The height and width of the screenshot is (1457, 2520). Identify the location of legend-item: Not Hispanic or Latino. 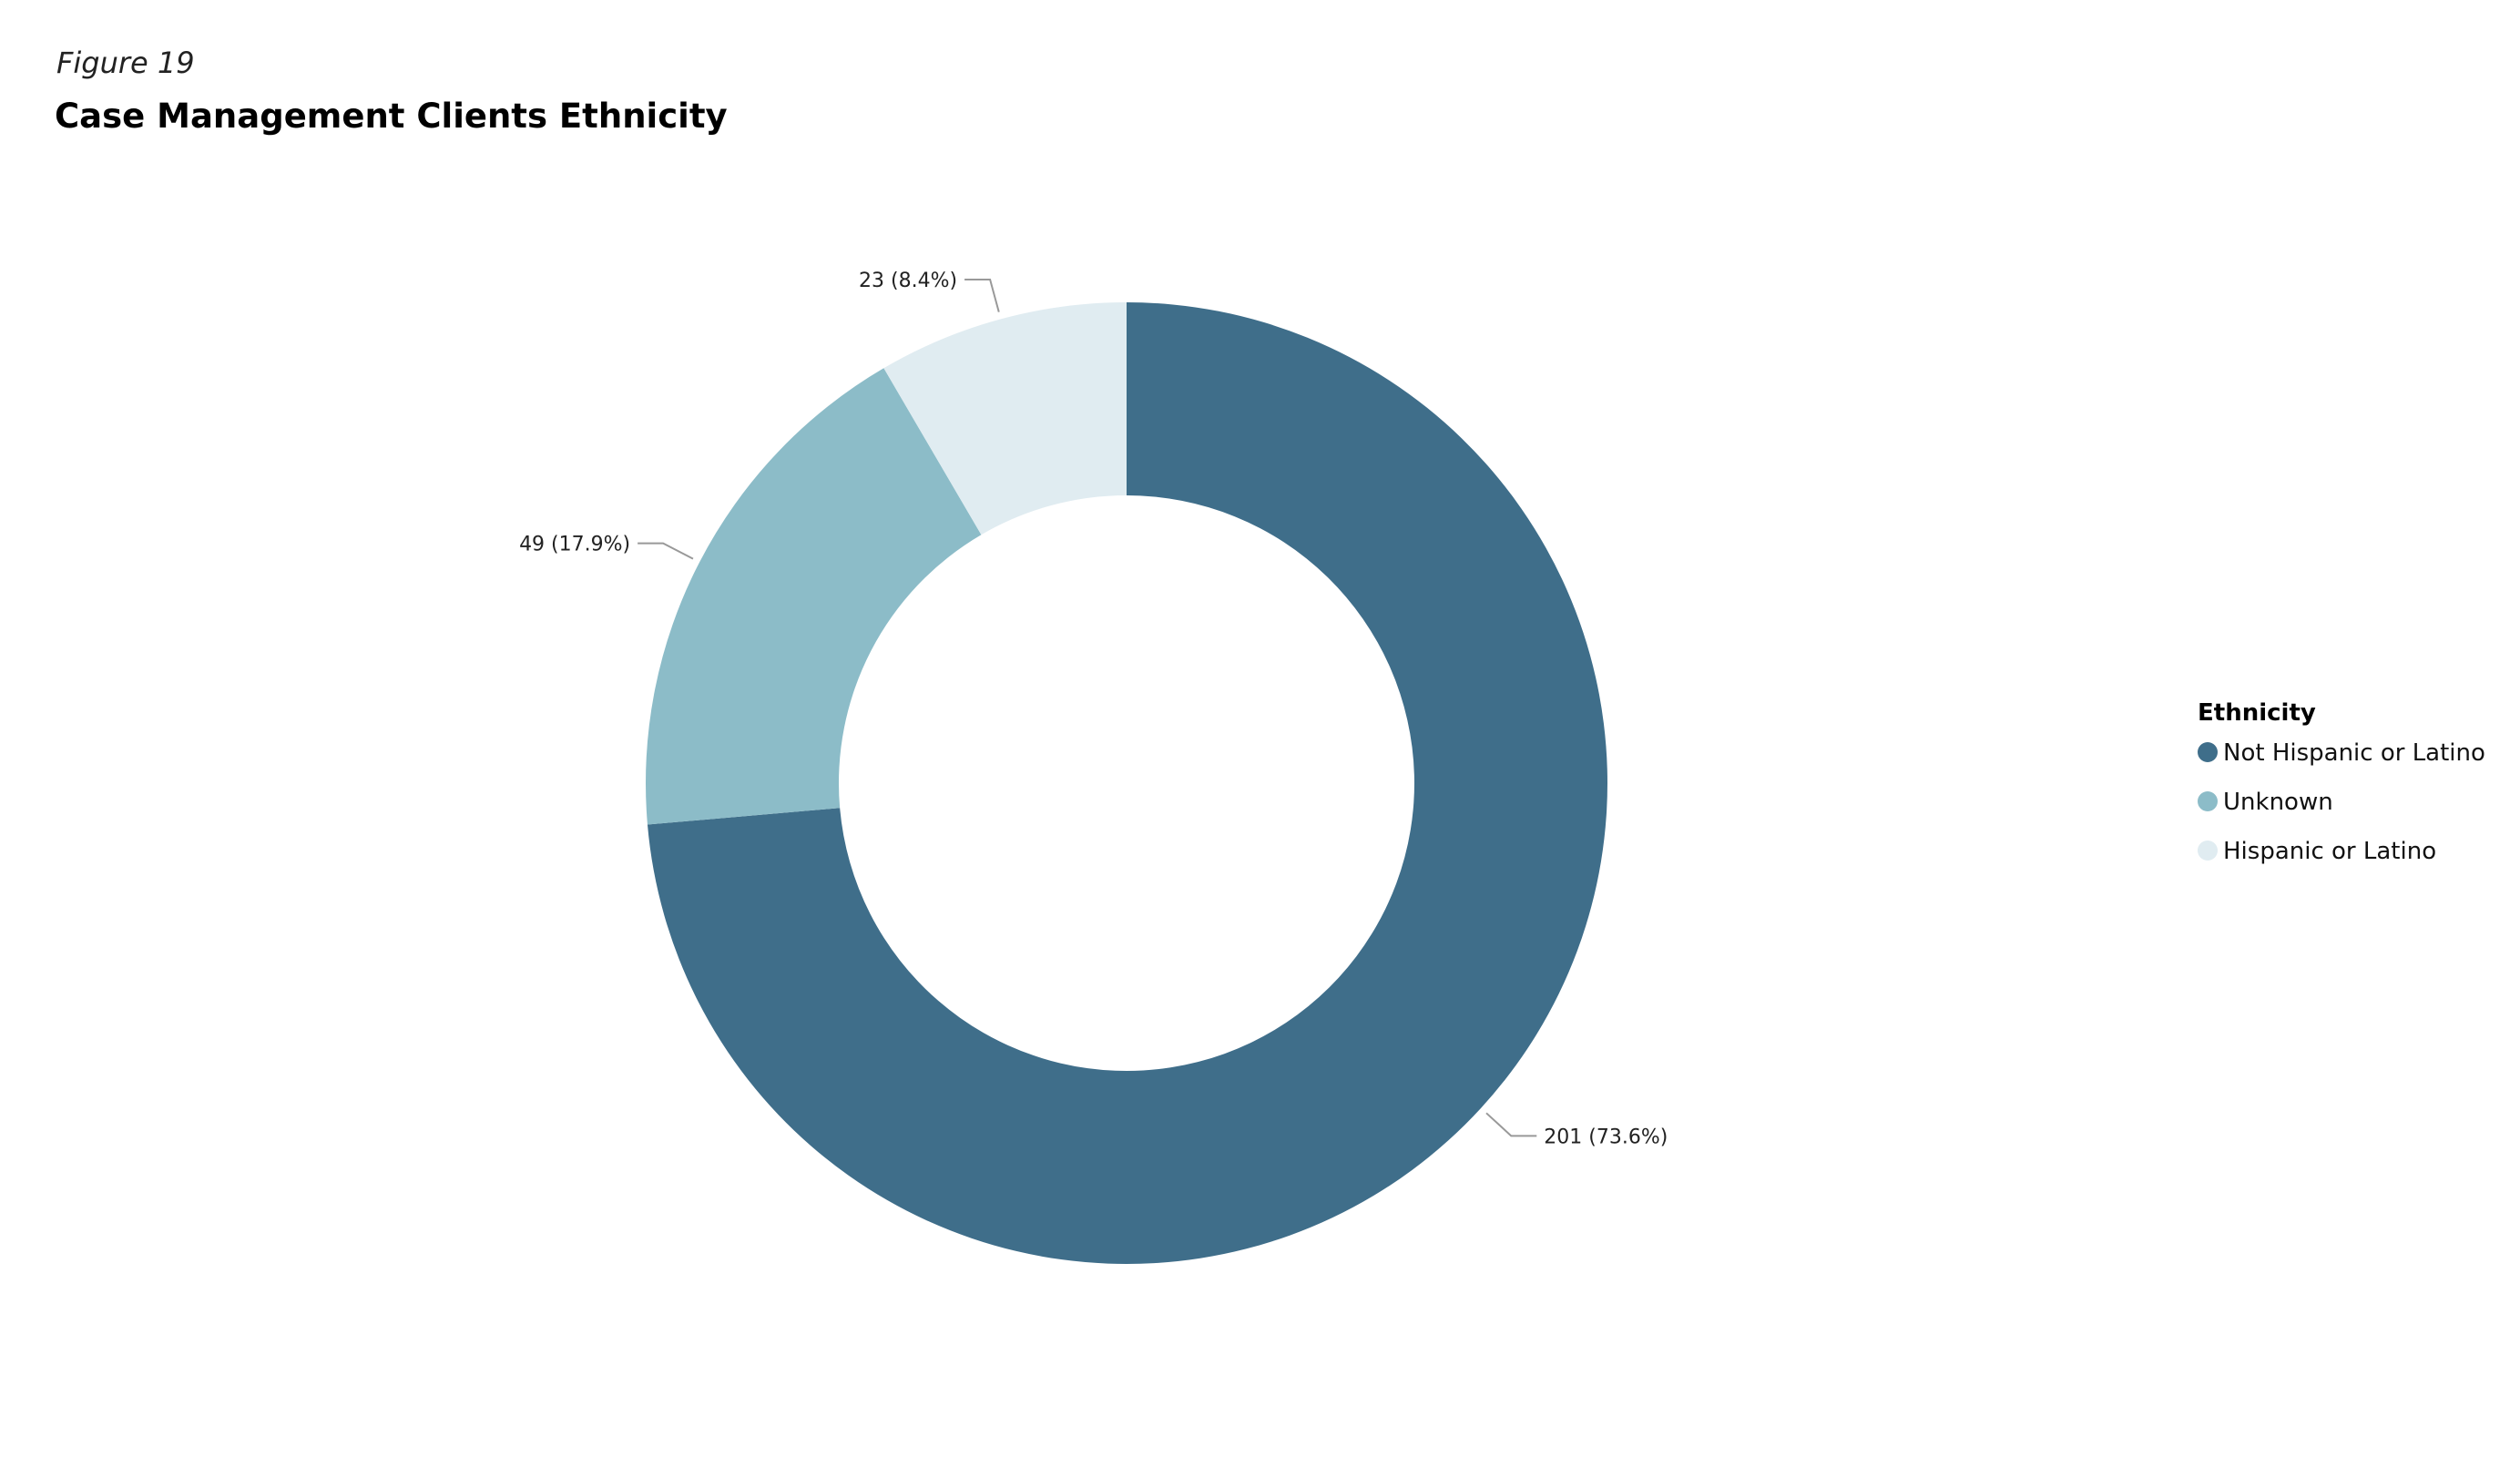
(2354, 753).